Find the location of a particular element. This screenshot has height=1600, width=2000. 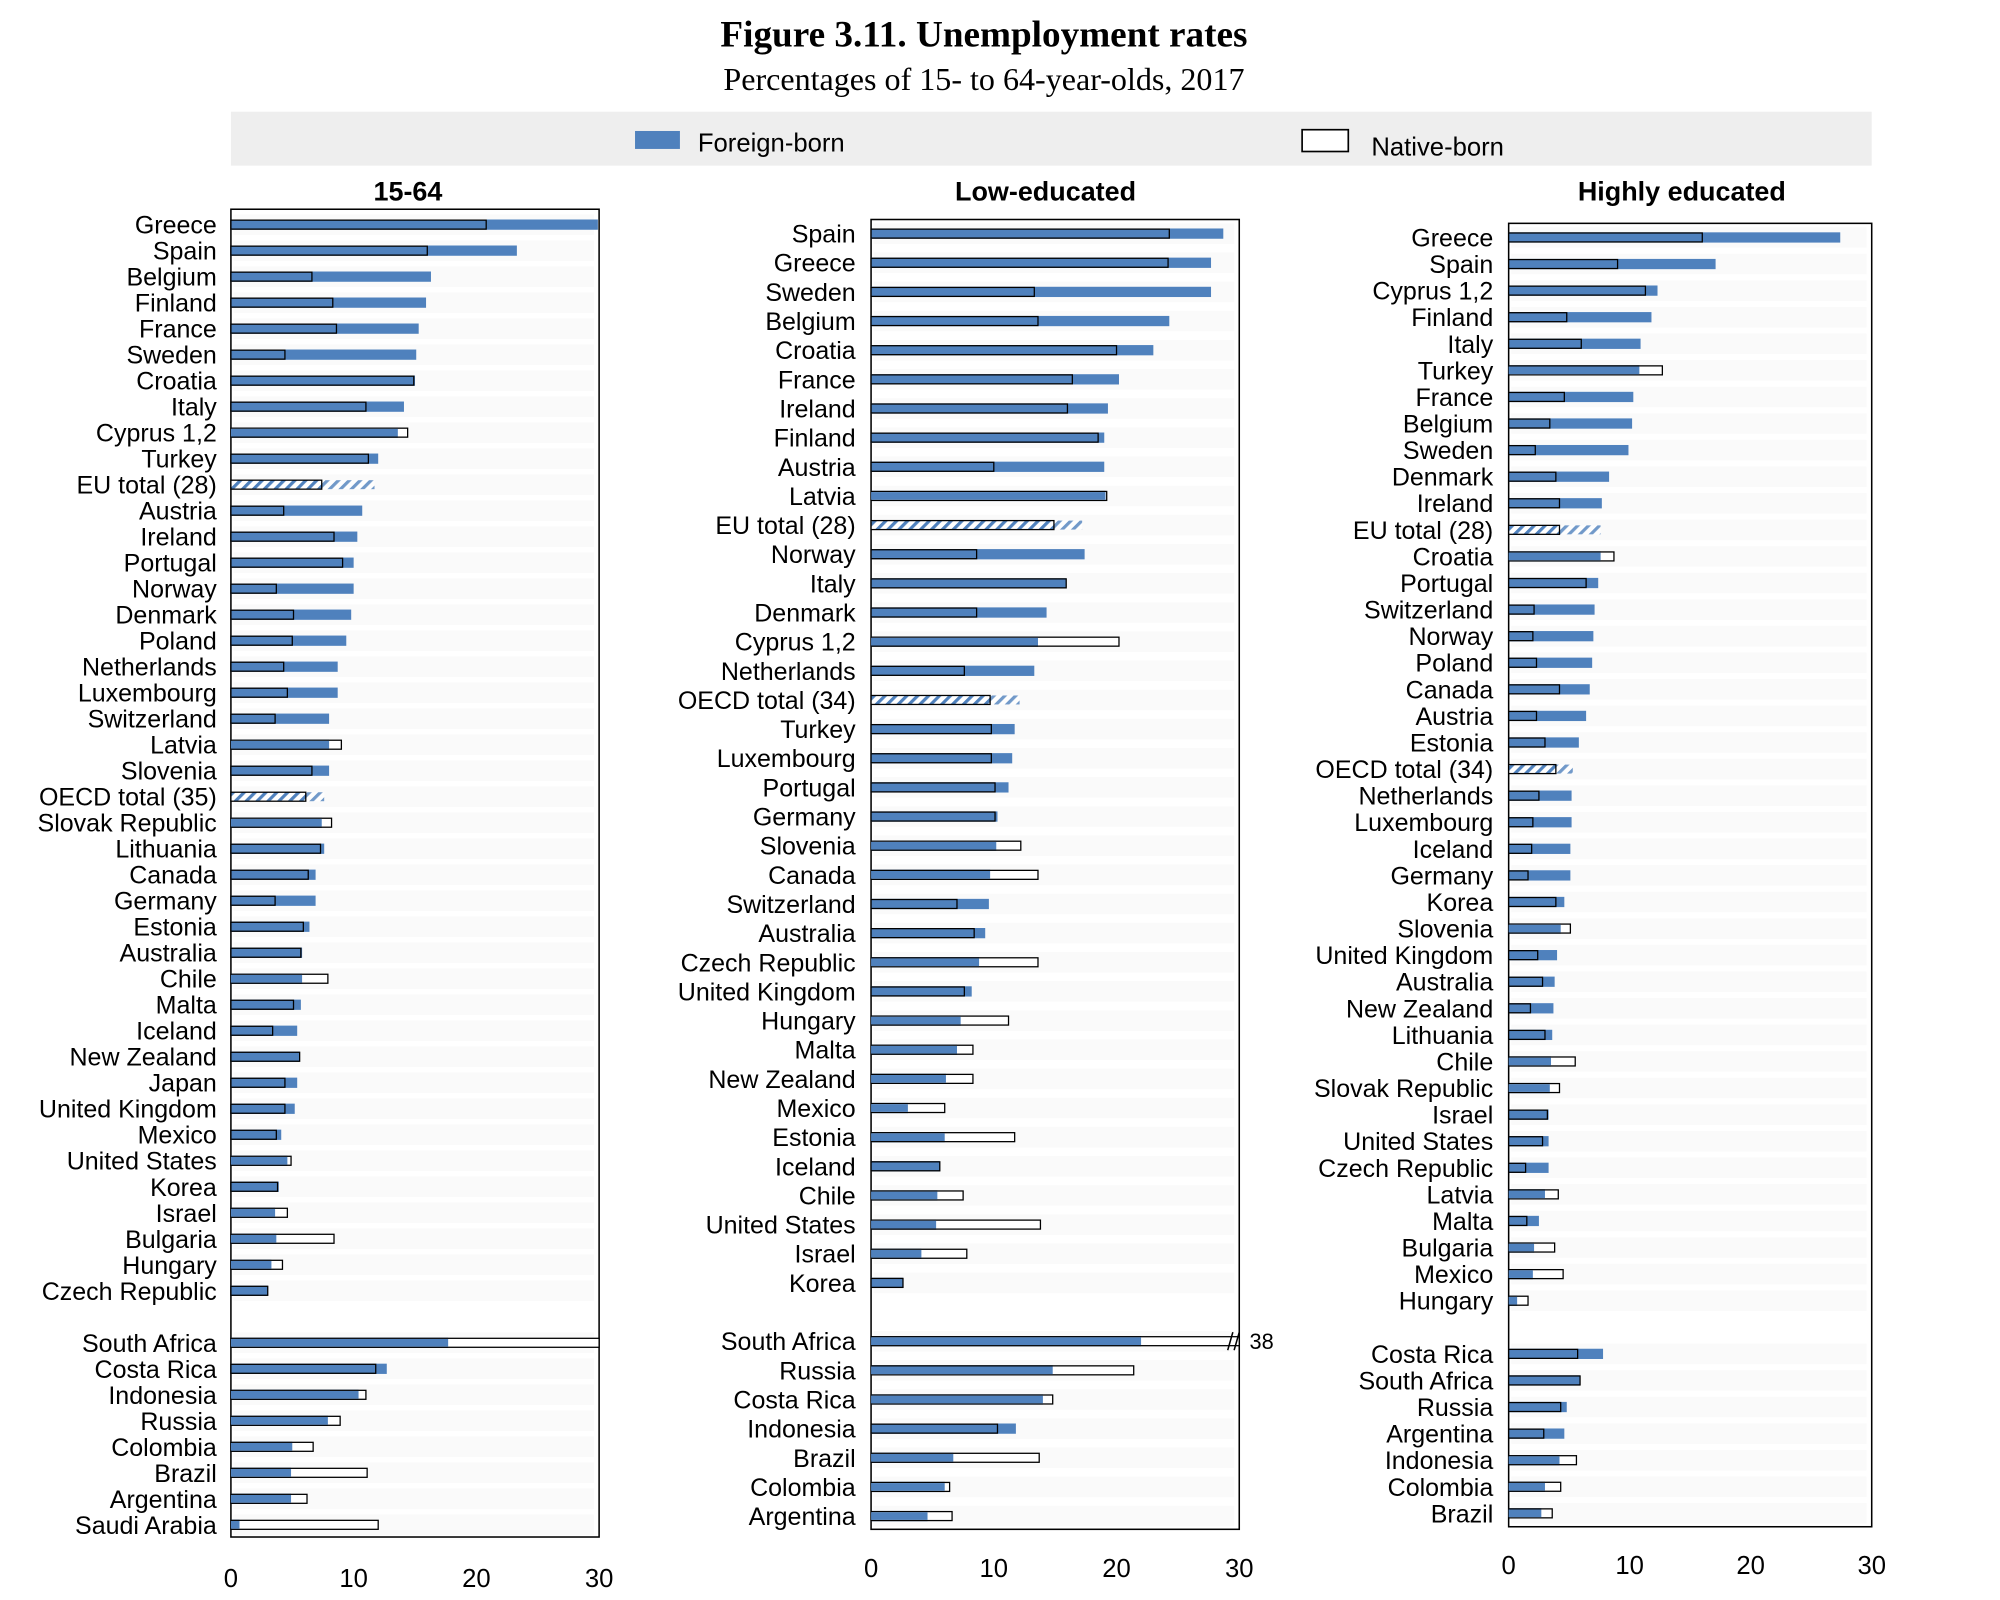

category-label: Canada is located at coordinates (173, 876).